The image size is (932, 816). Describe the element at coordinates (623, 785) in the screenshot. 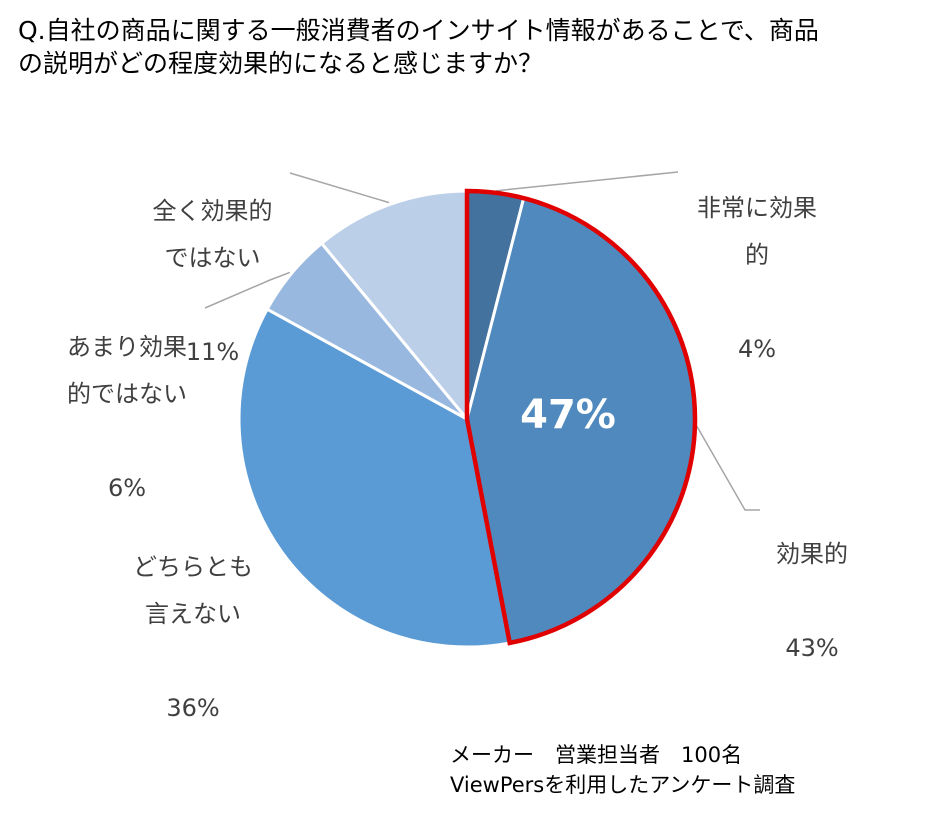

I see `footnote-line-2: ViewPersを利用したアンケート調査` at that location.